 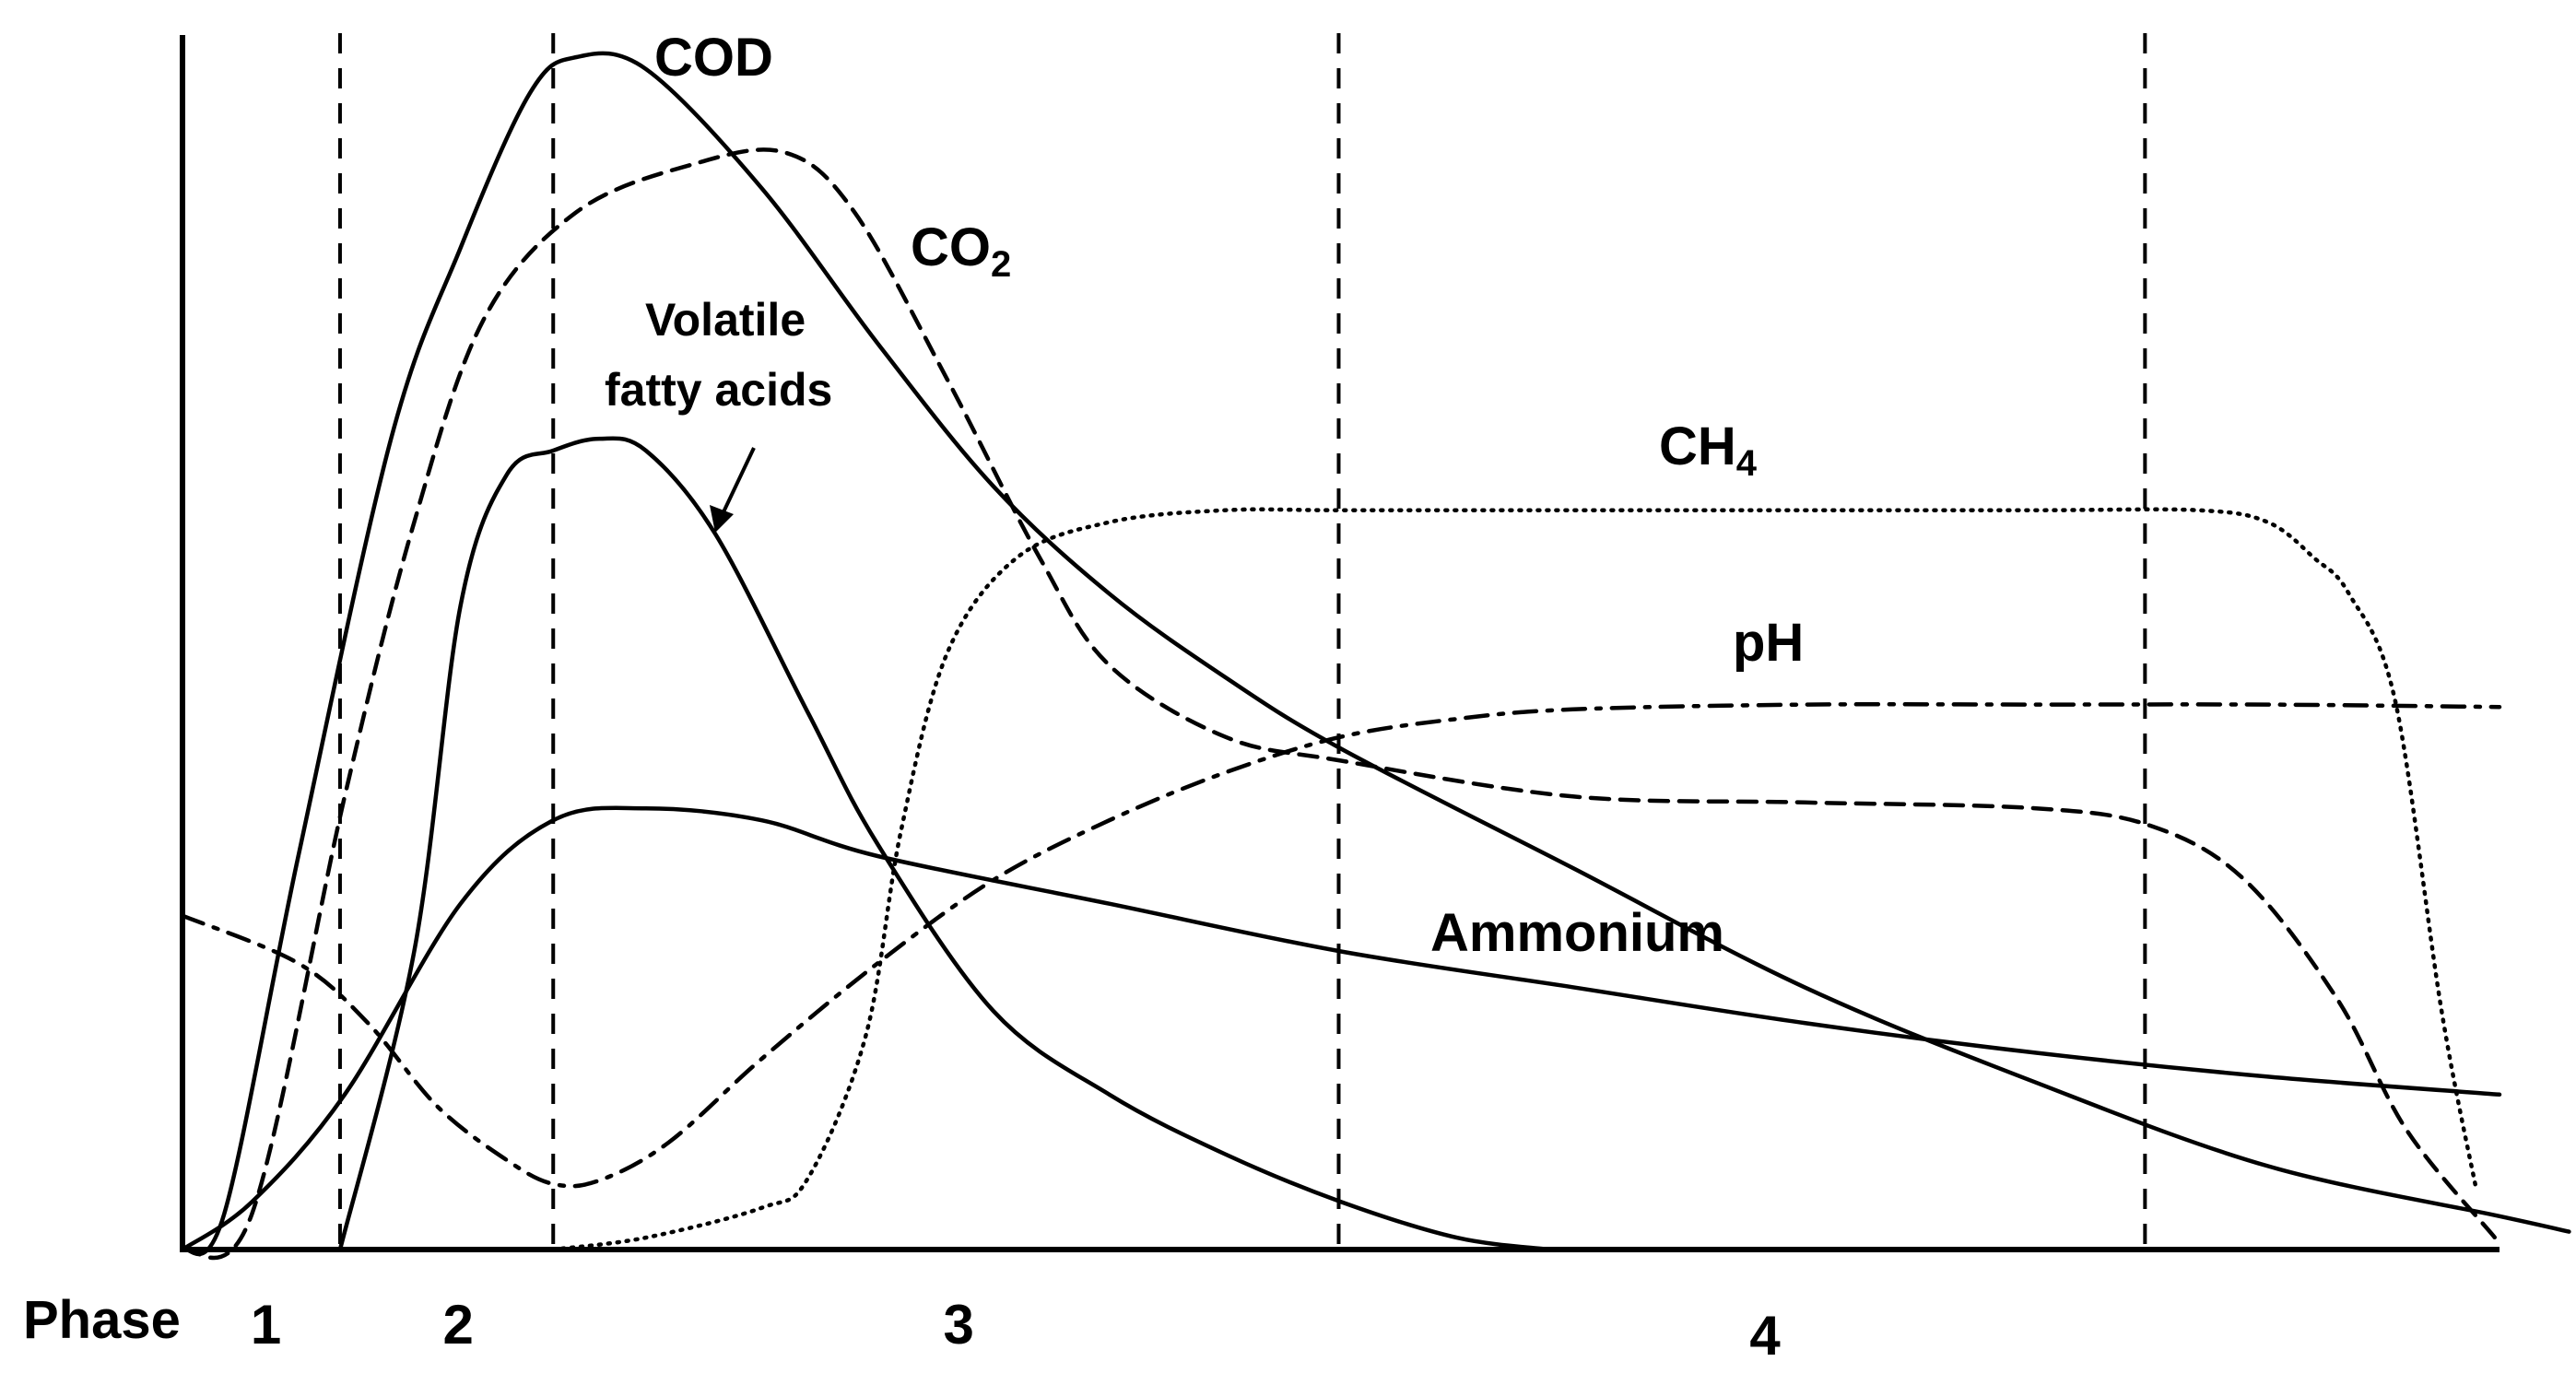 I want to click on ch4-label-subscript: 4, so click(x=1747, y=464).